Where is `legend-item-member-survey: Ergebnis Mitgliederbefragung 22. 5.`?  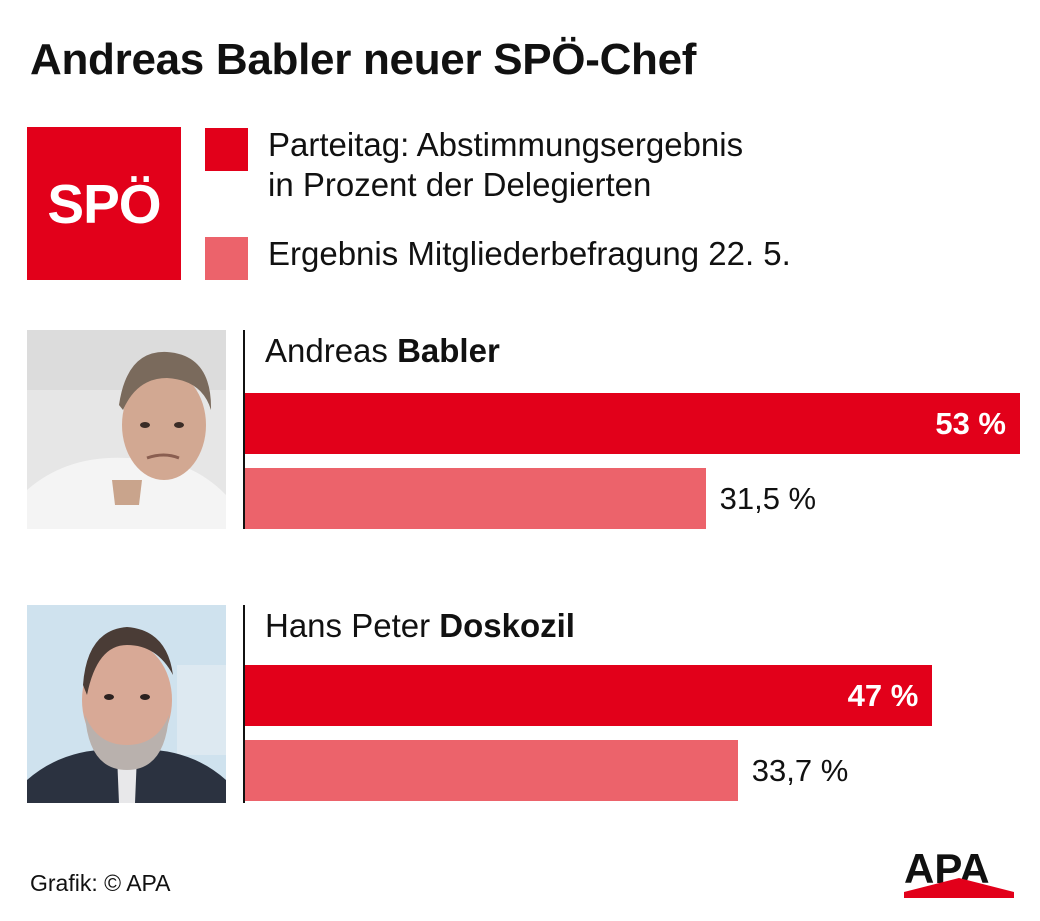
legend-item-member-survey: Ergebnis Mitgliederbefragung 22. 5. is located at coordinates (498, 257).